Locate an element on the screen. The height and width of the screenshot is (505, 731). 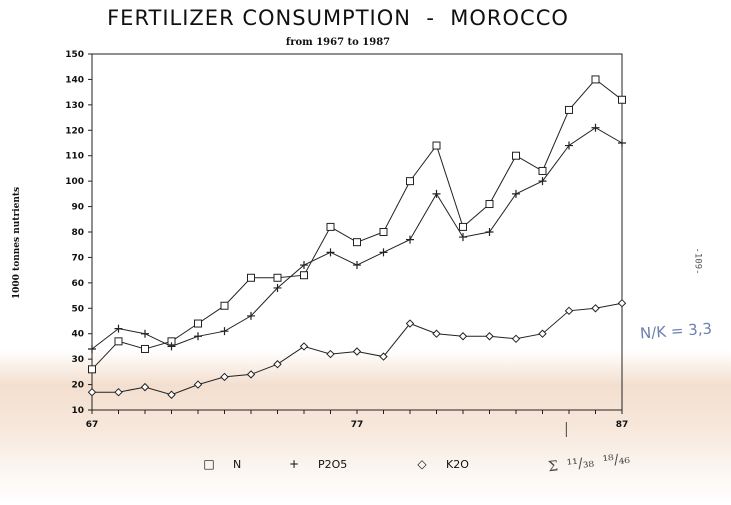
y-tick-label: 60 is located at coordinates (77, 284).